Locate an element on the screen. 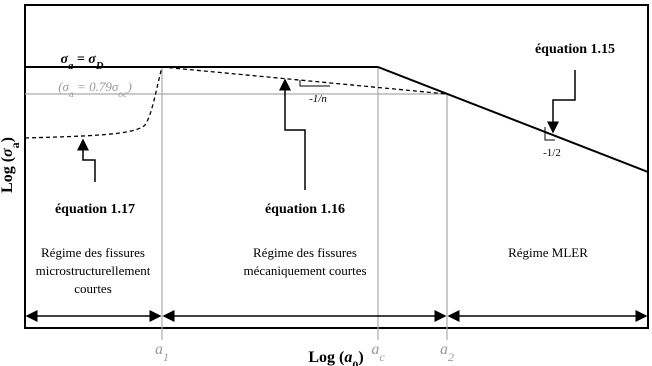 This screenshot has width=652, height=366. equation-label: équation 1.17 is located at coordinates (95, 209).